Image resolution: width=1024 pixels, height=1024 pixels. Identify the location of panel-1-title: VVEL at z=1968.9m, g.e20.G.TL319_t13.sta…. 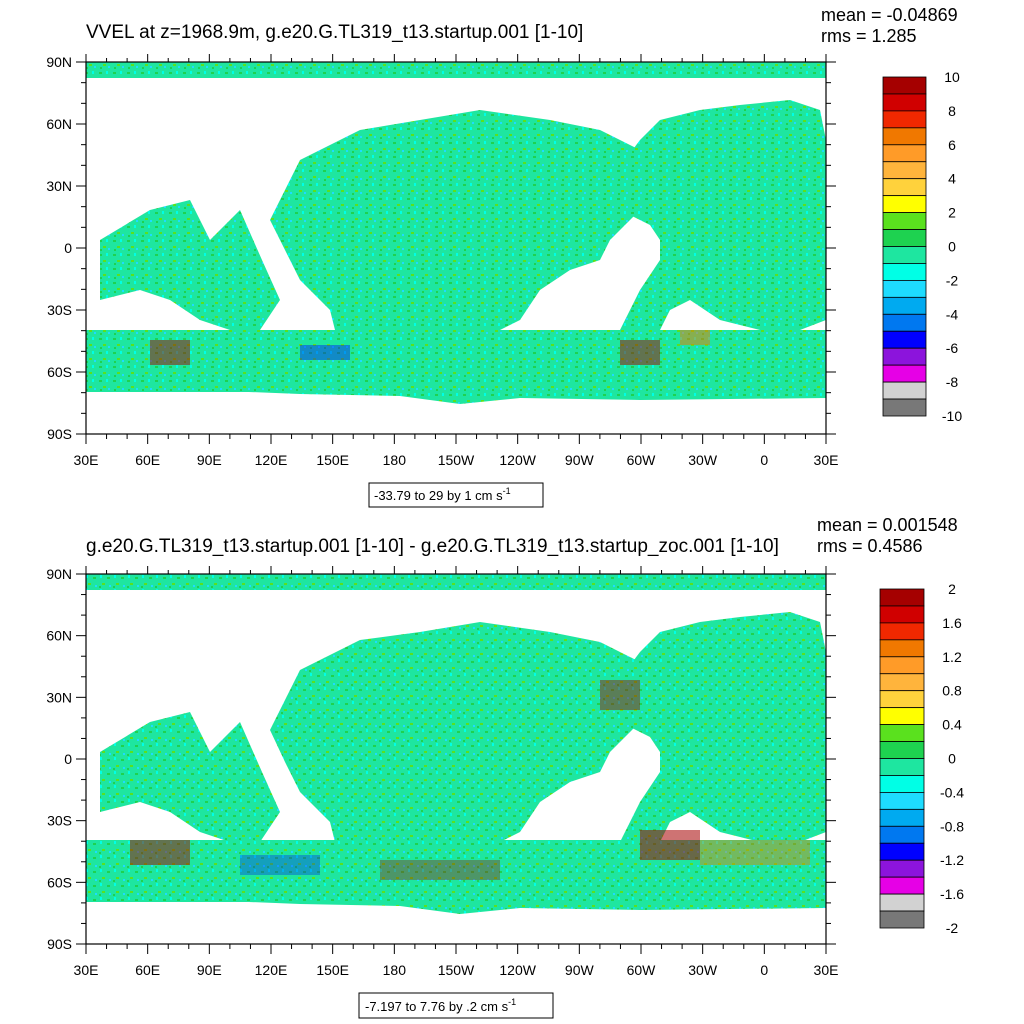
(334, 32).